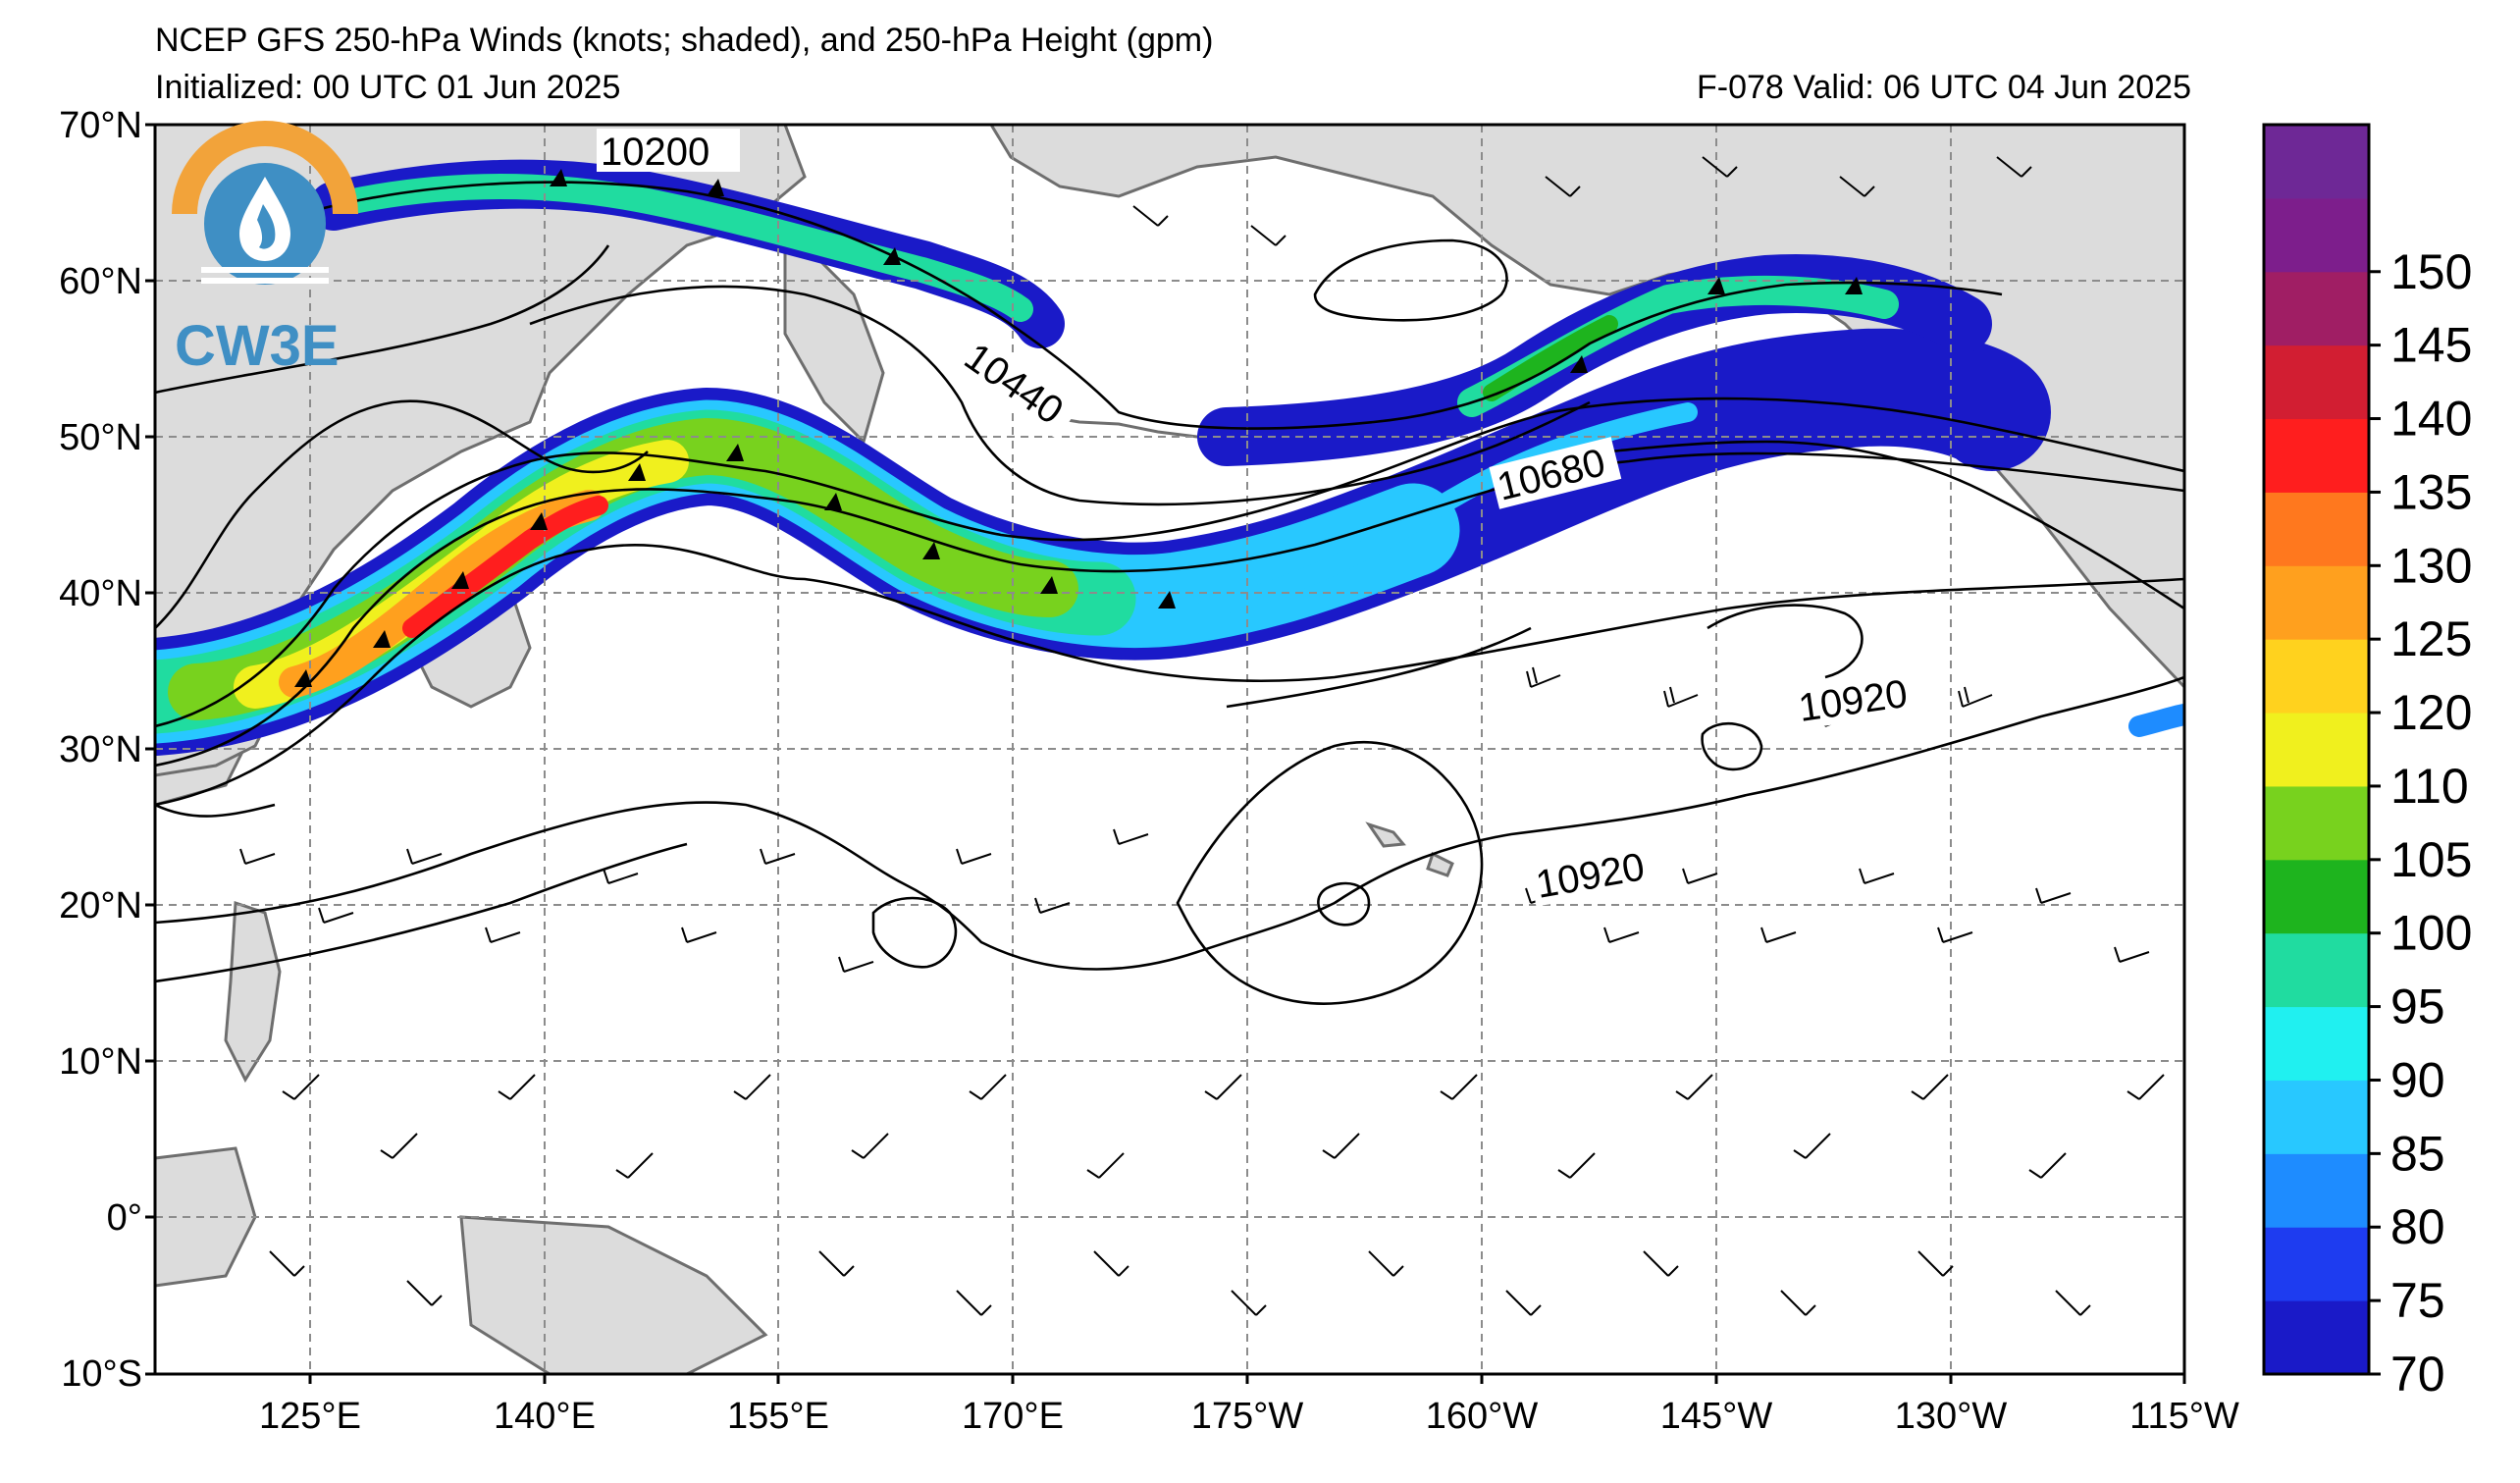  Describe the element at coordinates (265, 250) in the screenshot. I see `cw3e-logo: CW3E` at that location.